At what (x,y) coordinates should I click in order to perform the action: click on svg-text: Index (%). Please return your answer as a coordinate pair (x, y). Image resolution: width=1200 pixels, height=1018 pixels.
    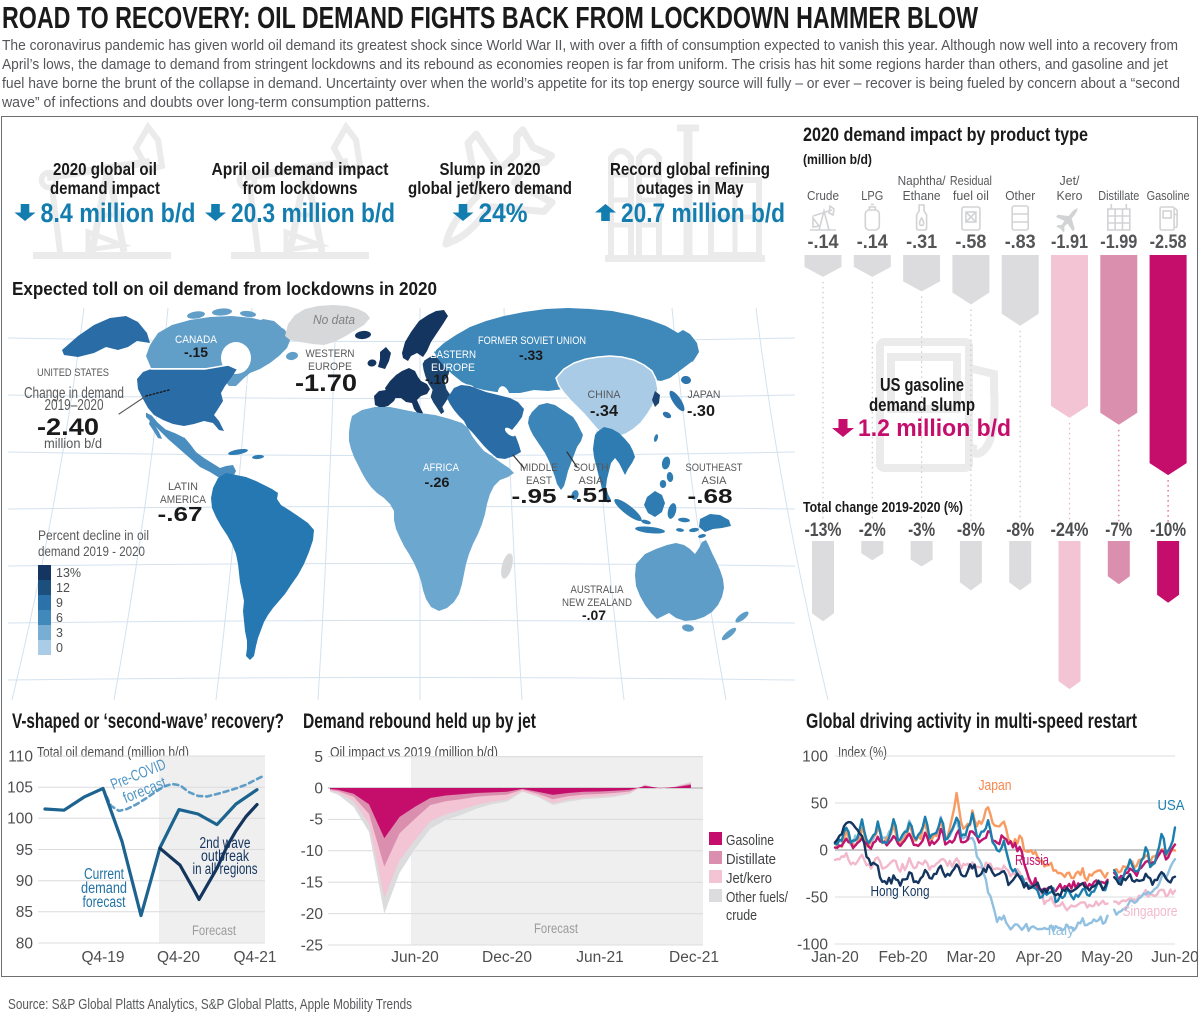
    Looking at the image, I should click on (862, 752).